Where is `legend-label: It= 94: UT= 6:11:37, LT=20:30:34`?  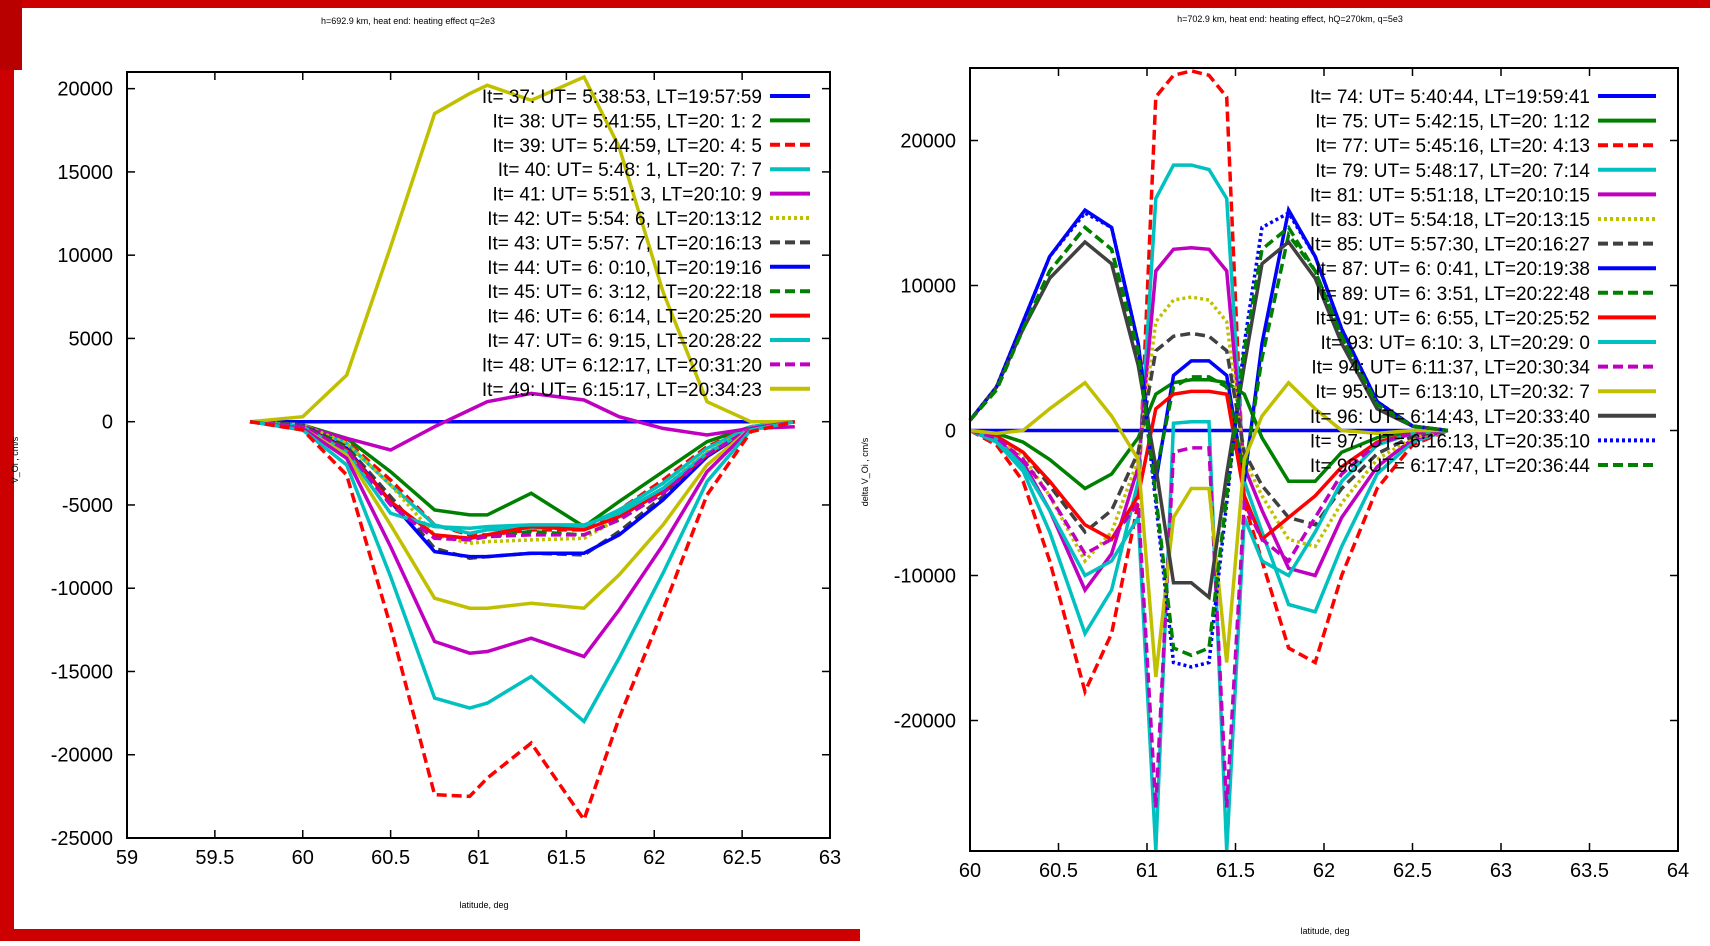
legend-label: It= 94: UT= 6:11:37, LT=20:30:34 is located at coordinates (1450, 368).